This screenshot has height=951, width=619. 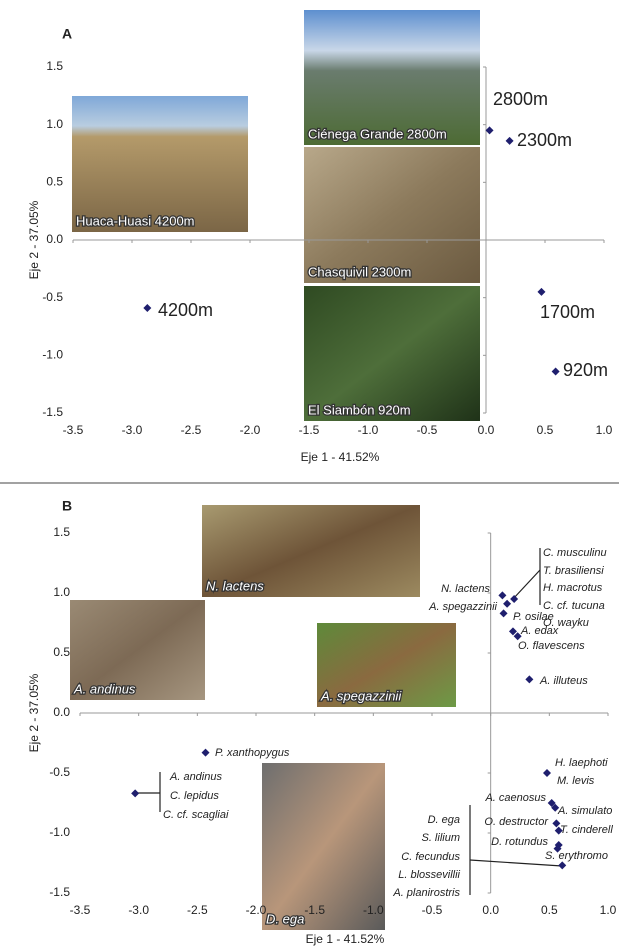 What do you see at coordinates (516, 822) in the screenshot?
I see `point-label: O. destructor` at bounding box center [516, 822].